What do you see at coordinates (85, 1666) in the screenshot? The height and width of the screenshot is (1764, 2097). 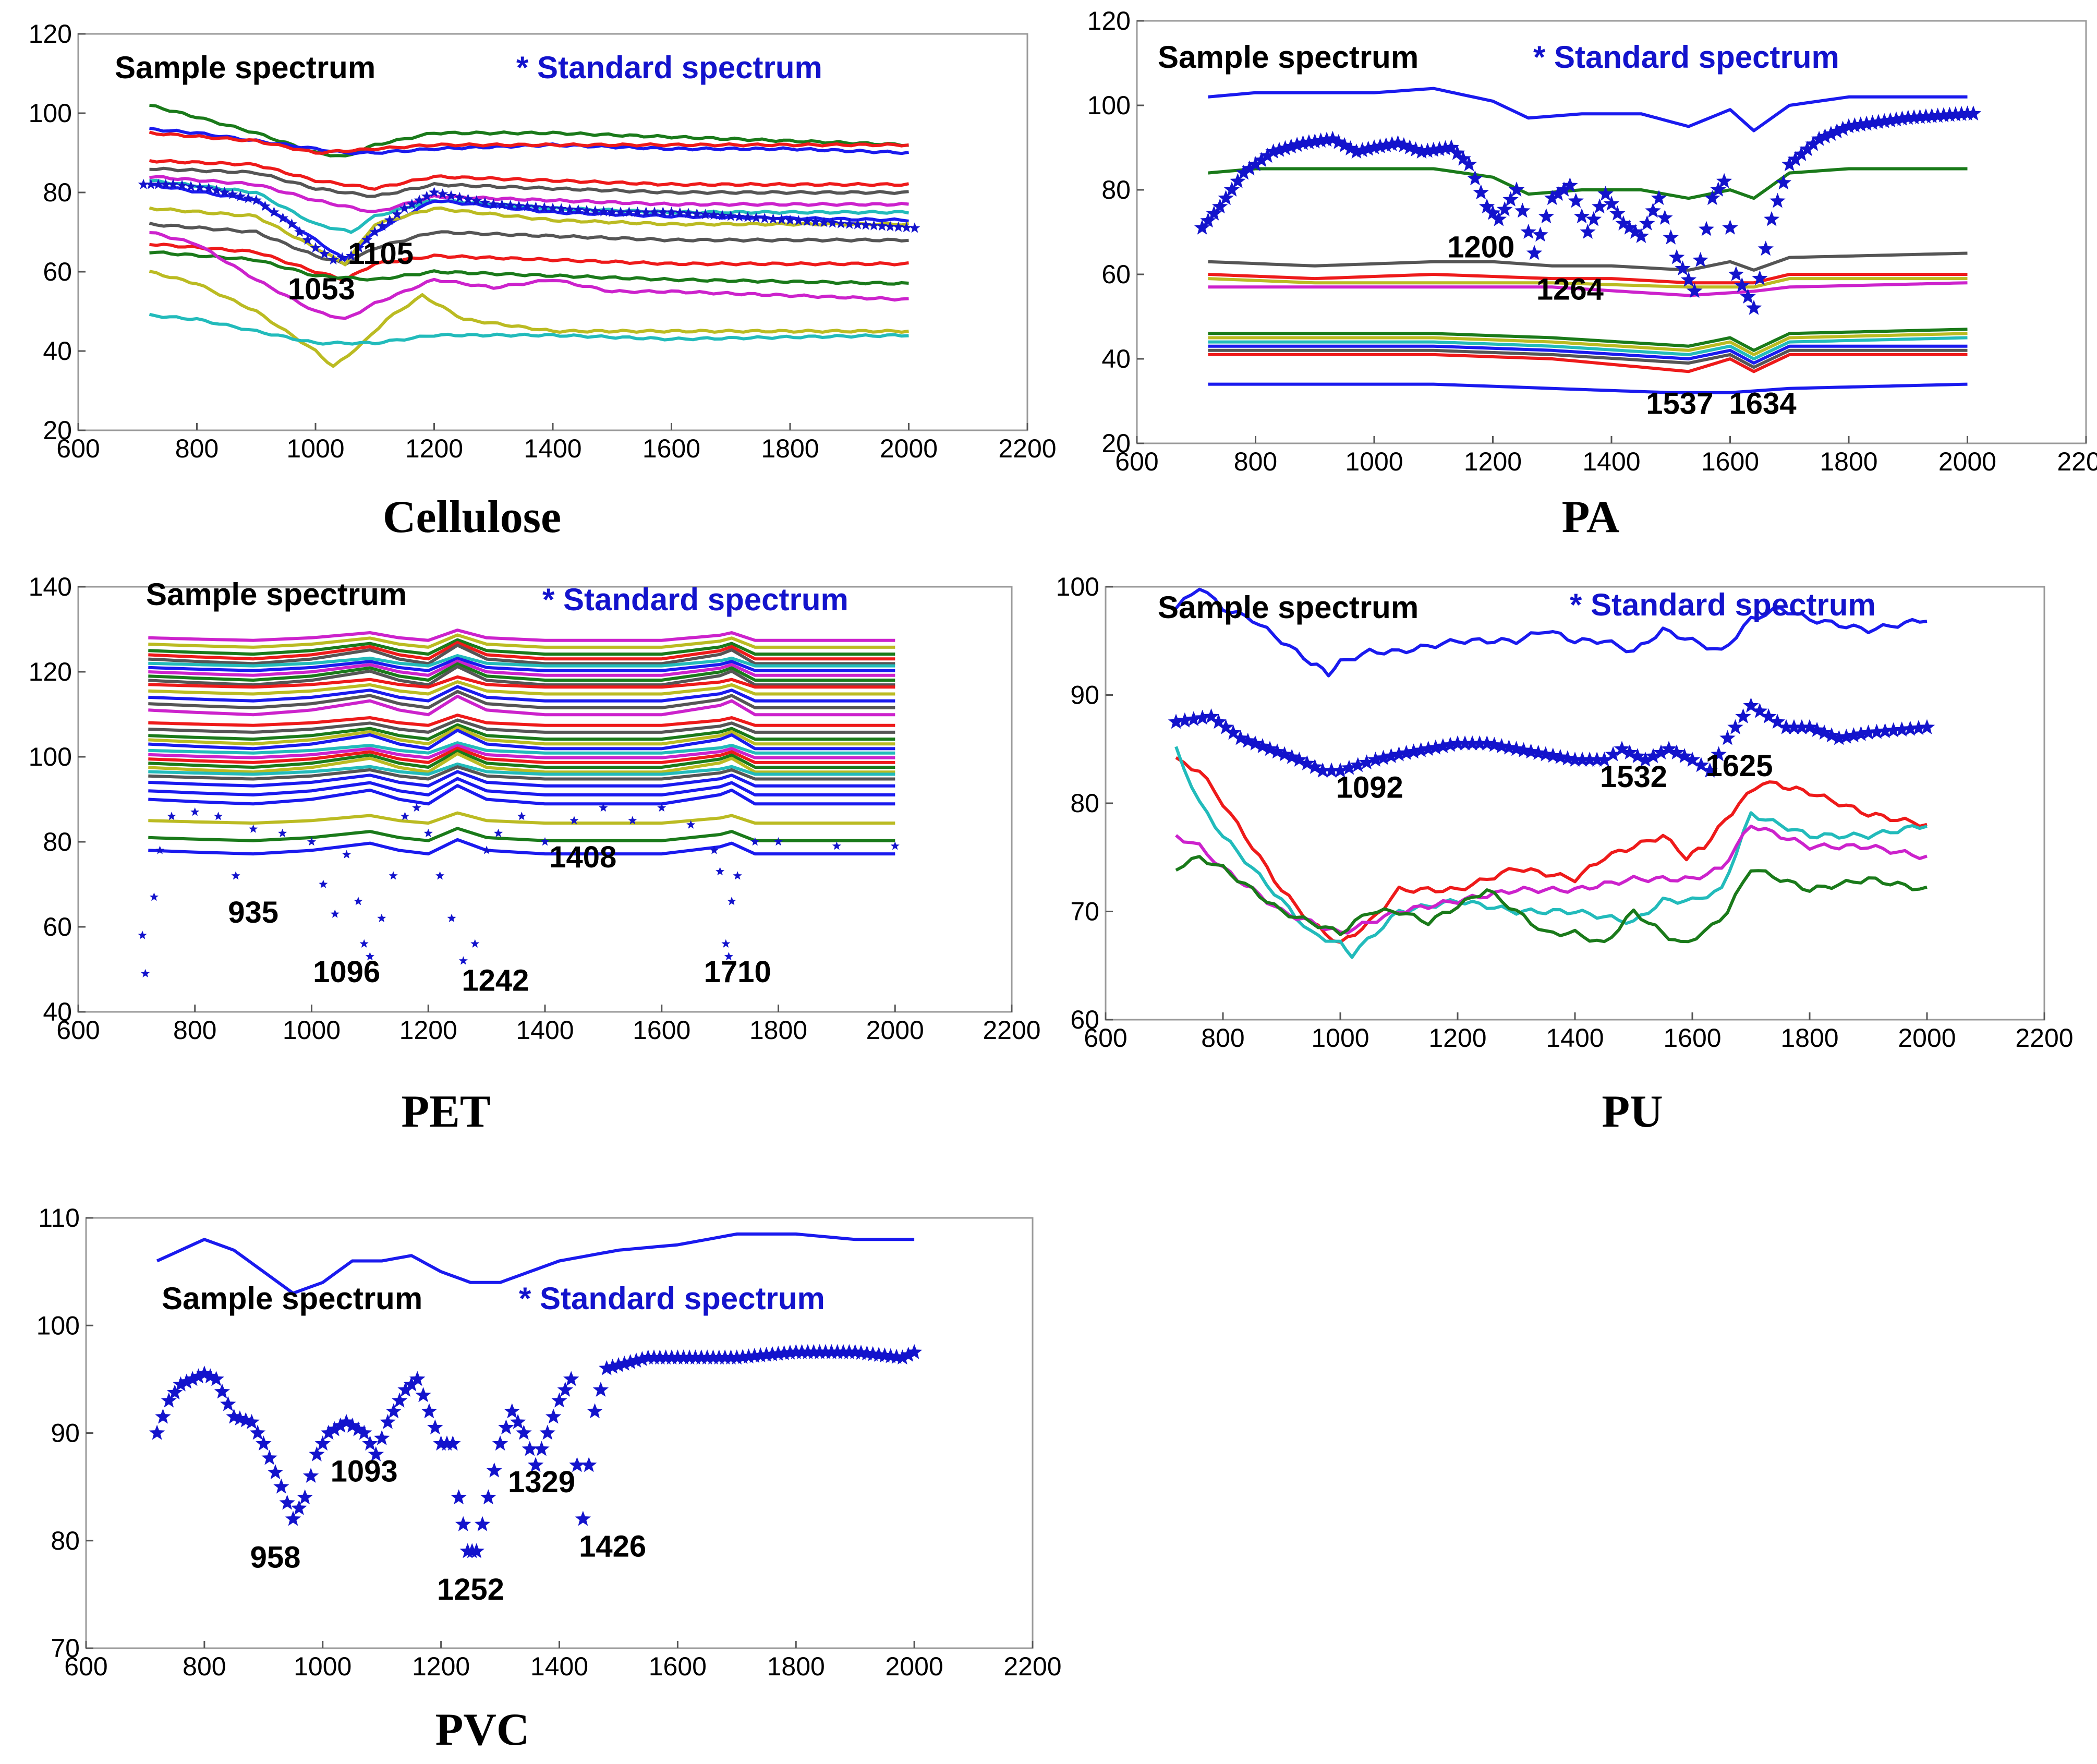 I see `x-tick-label: 600` at bounding box center [85, 1666].